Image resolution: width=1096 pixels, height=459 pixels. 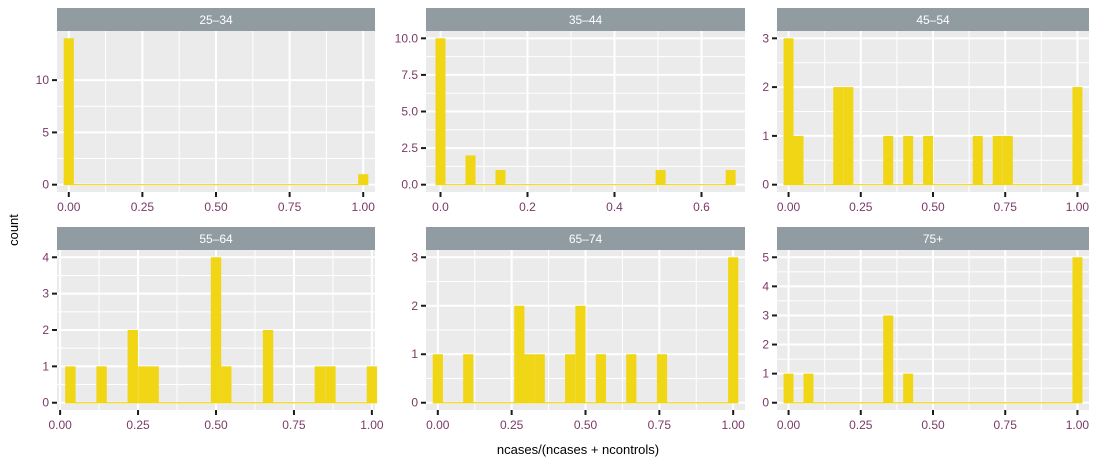 I want to click on facet-panel: 35–44 0.0 2.5 5.0 7.5 10.0 0.0 0.2 0.4 0.6, so click(x=570, y=111).